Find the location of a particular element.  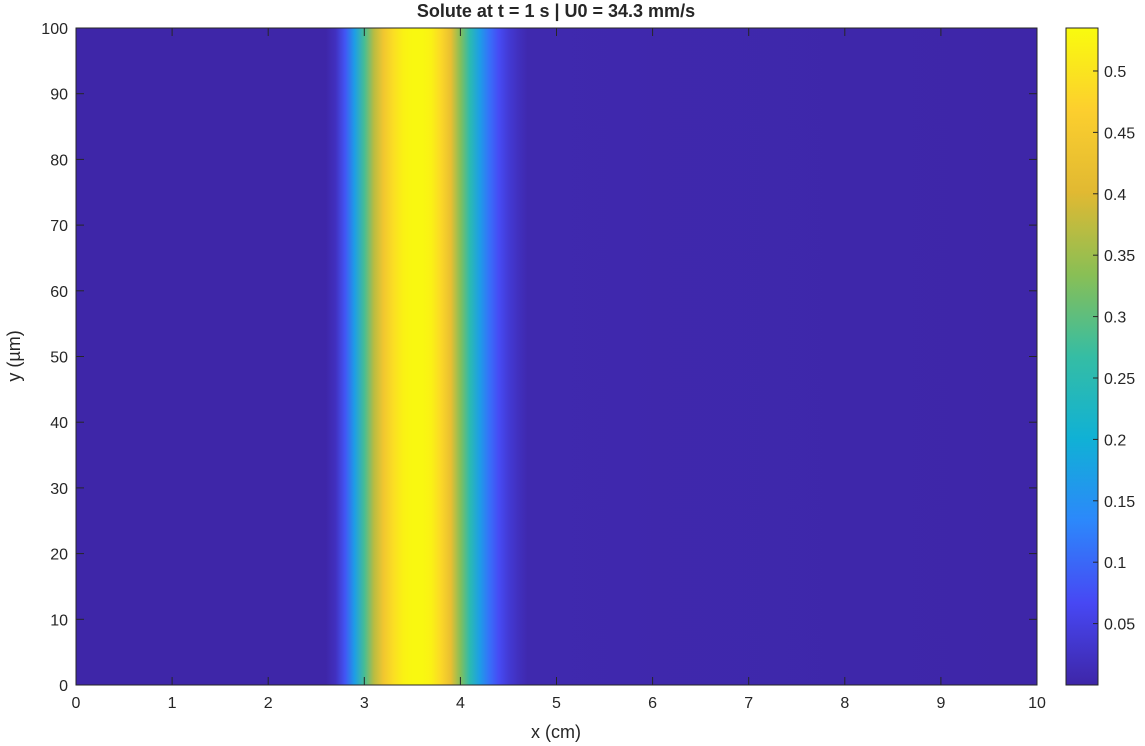

colorbar-tick-label: 0.35 is located at coordinates (1119, 256).